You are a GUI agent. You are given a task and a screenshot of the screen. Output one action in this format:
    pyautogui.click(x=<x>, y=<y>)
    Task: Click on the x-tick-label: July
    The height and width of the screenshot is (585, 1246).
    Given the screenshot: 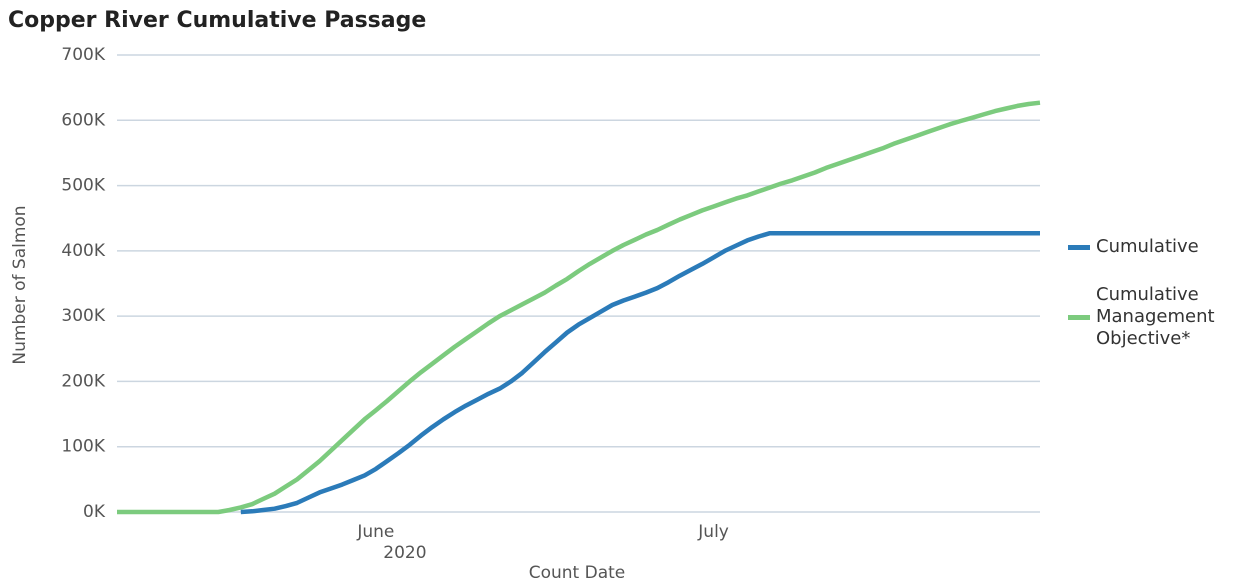 What is the action you would take?
    pyautogui.click(x=713, y=532)
    